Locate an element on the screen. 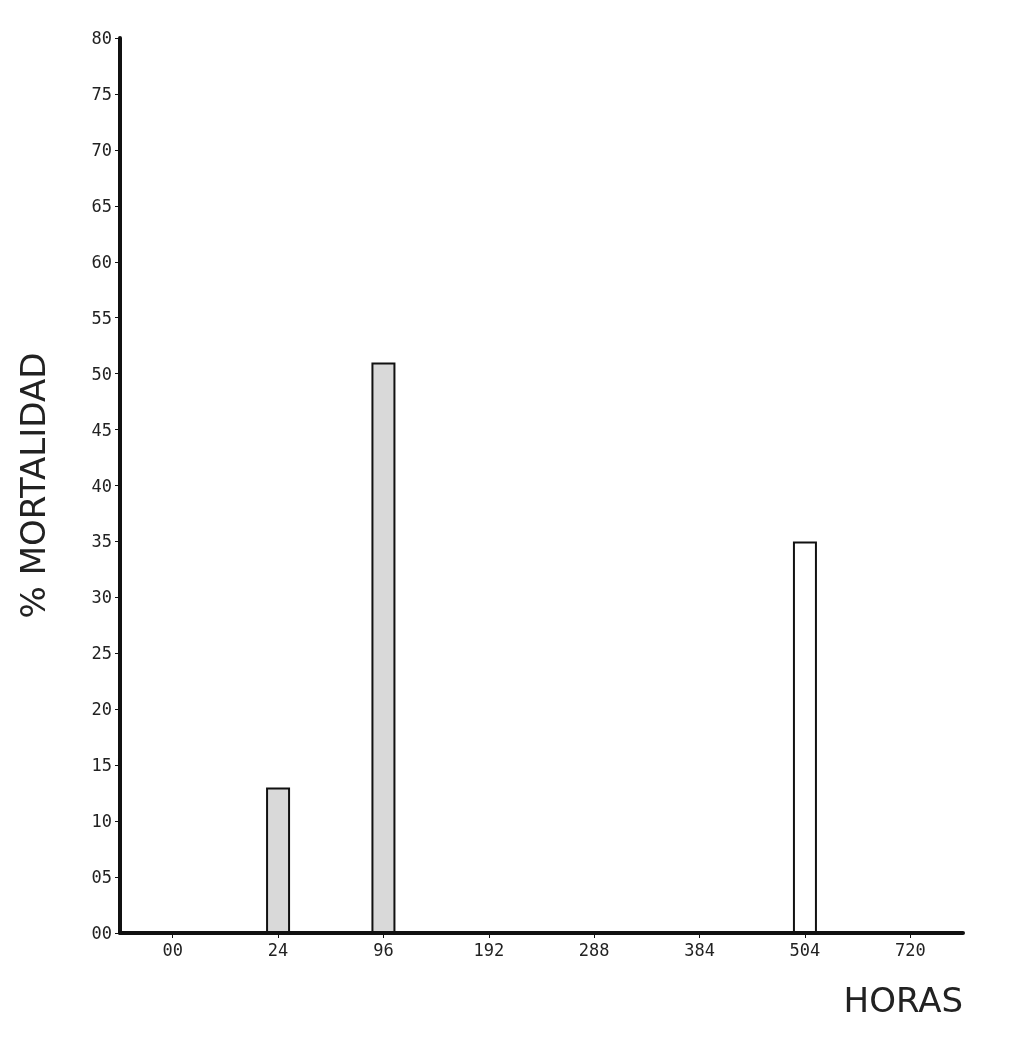  y-tick-label: 60 is located at coordinates (101, 261).